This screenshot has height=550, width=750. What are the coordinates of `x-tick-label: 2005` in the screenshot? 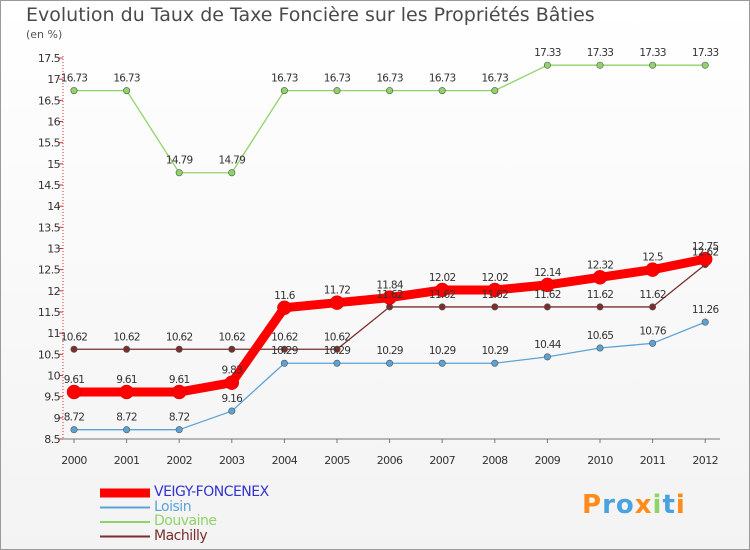 It's located at (337, 460).